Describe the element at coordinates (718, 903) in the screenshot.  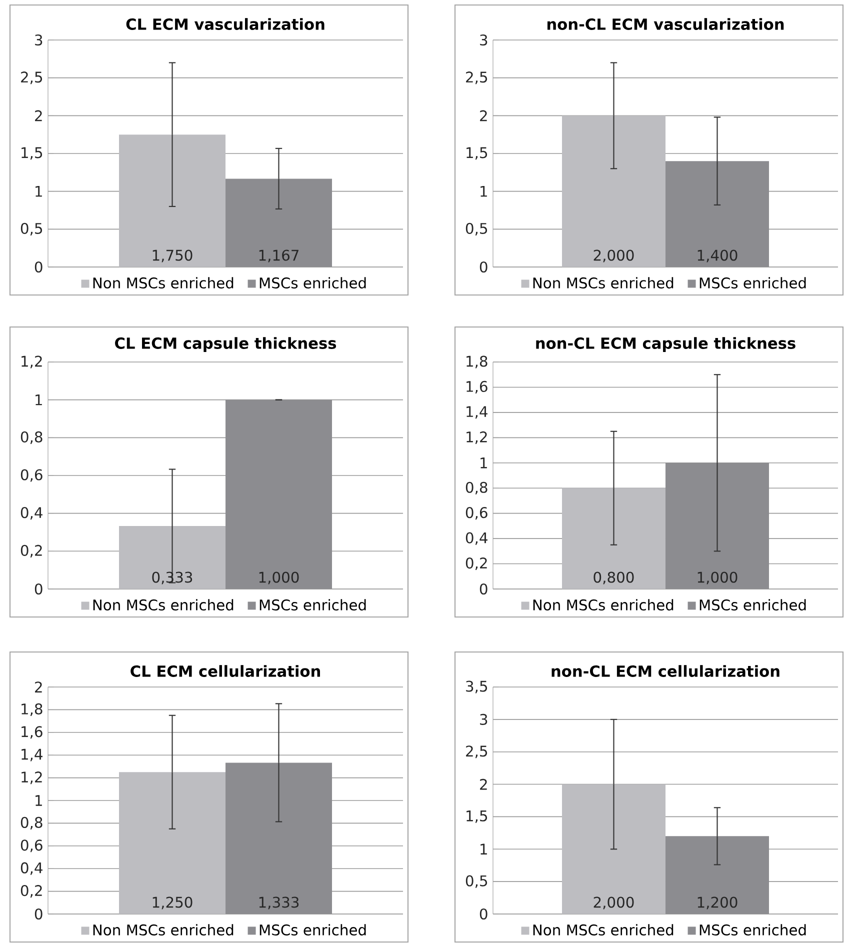
I see `data-label: 1,200` at that location.